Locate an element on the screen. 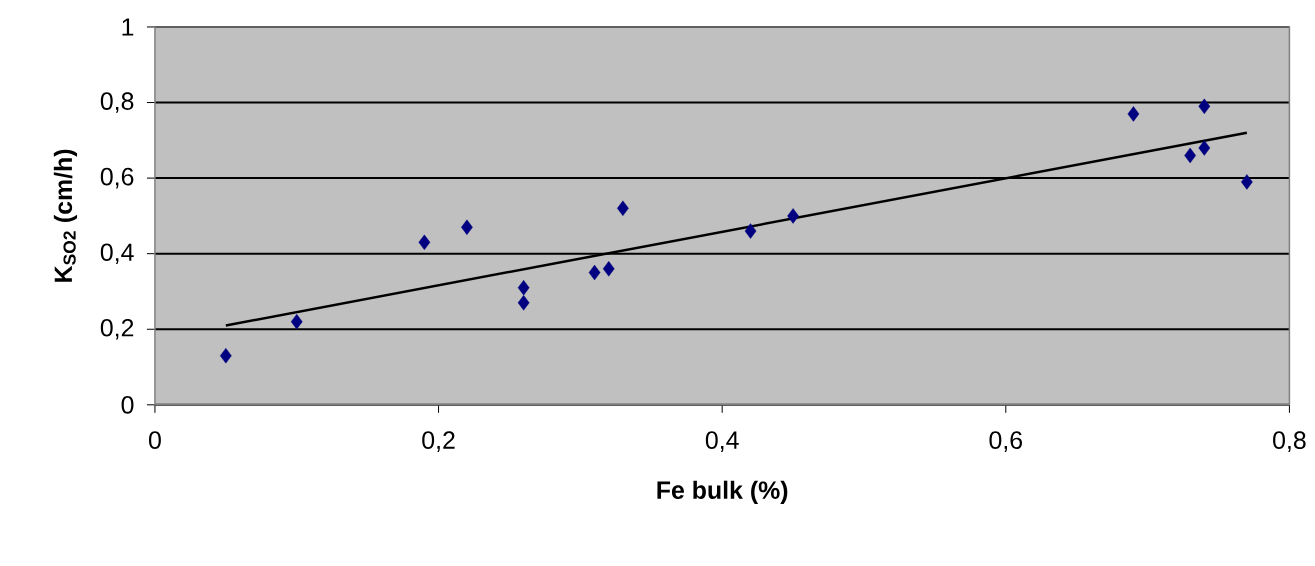  x-tick-label: 0 is located at coordinates (154, 440).